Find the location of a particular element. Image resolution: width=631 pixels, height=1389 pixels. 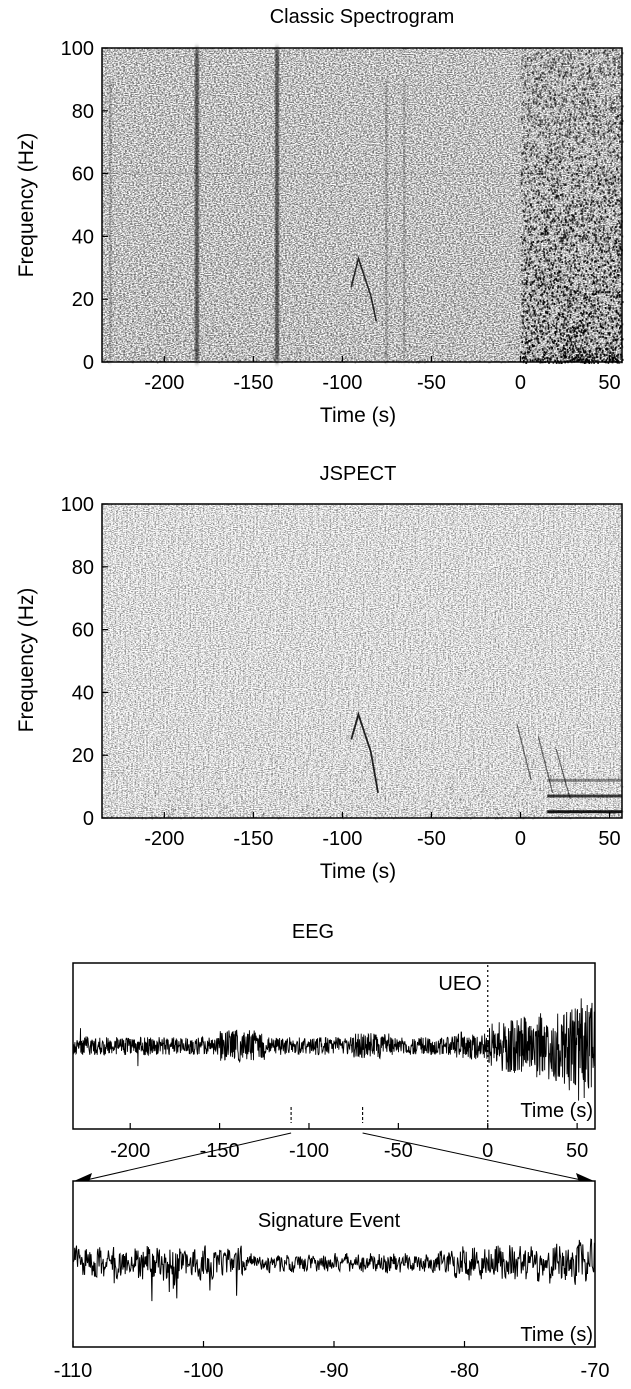

spectrogram-x-ticks: -200 -150 -100 -50 0 50 is located at coordinates (382, 375).